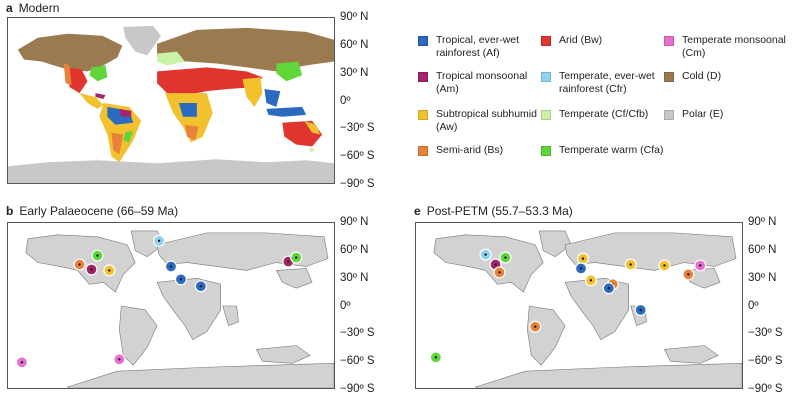 The width and height of the screenshot is (800, 401). Describe the element at coordinates (286, 111) in the screenshot. I see `indonesia` at that location.